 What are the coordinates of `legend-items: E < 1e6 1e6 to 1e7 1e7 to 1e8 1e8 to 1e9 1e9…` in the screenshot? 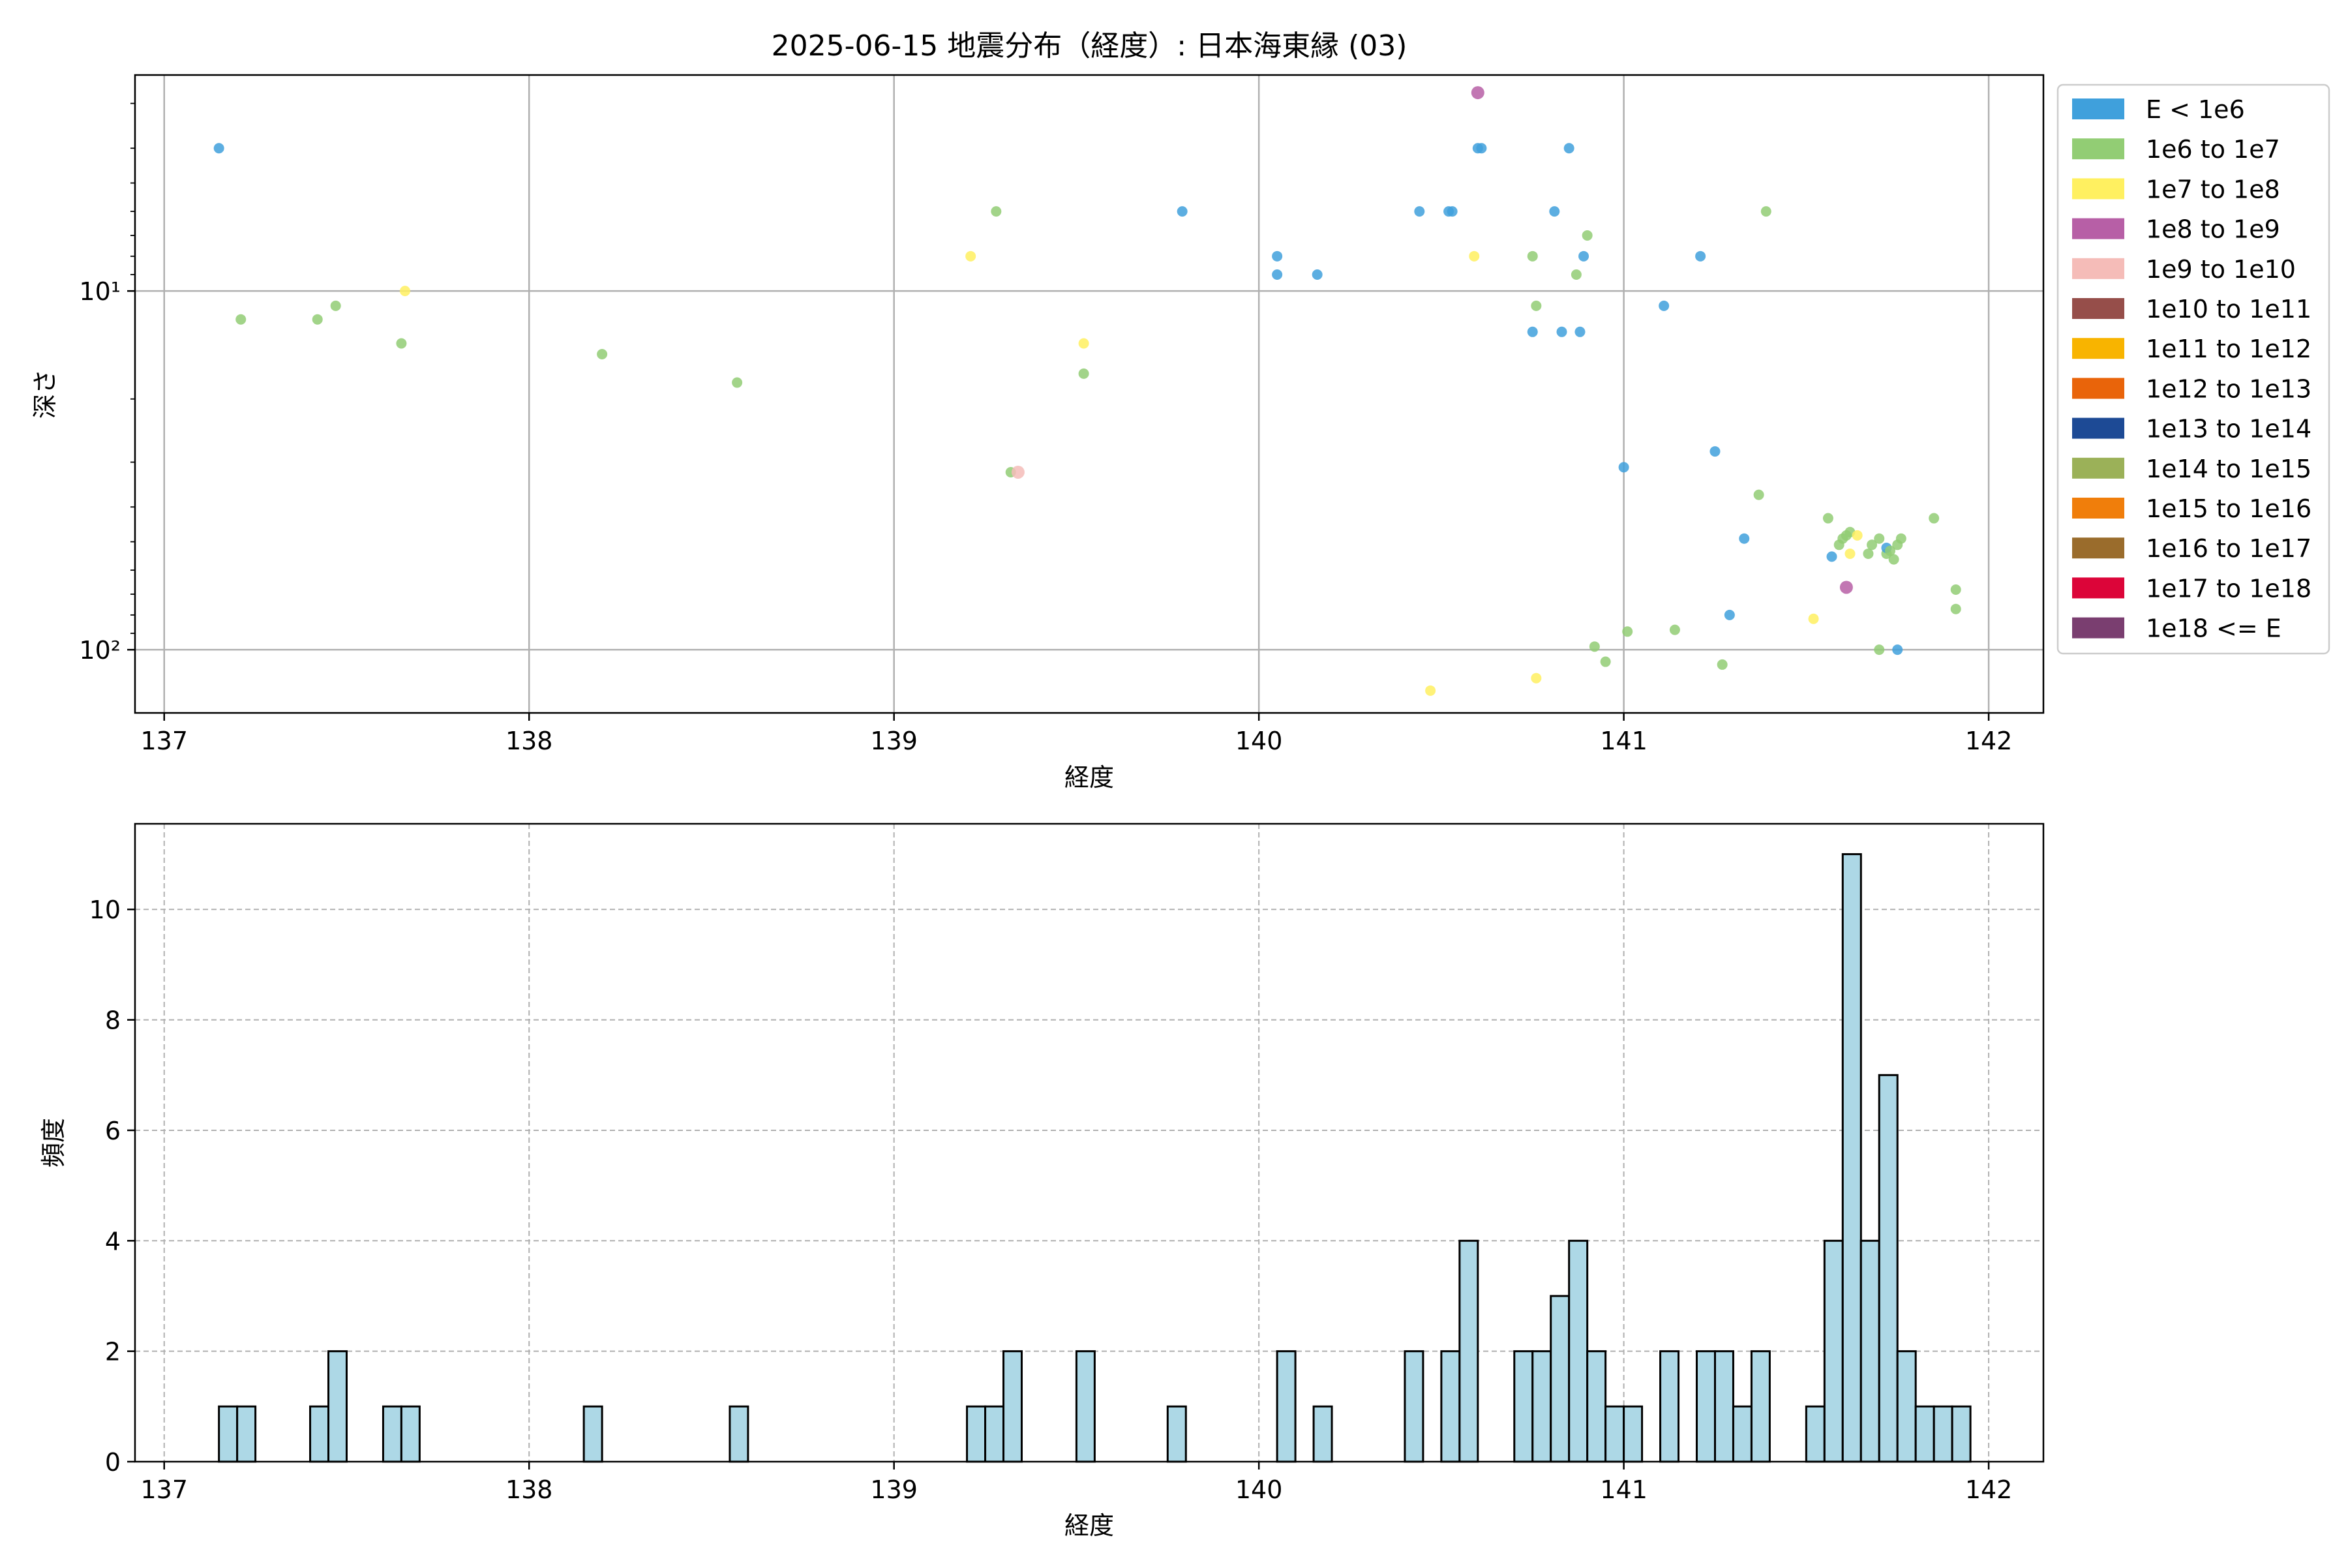 It's located at (2191, 369).